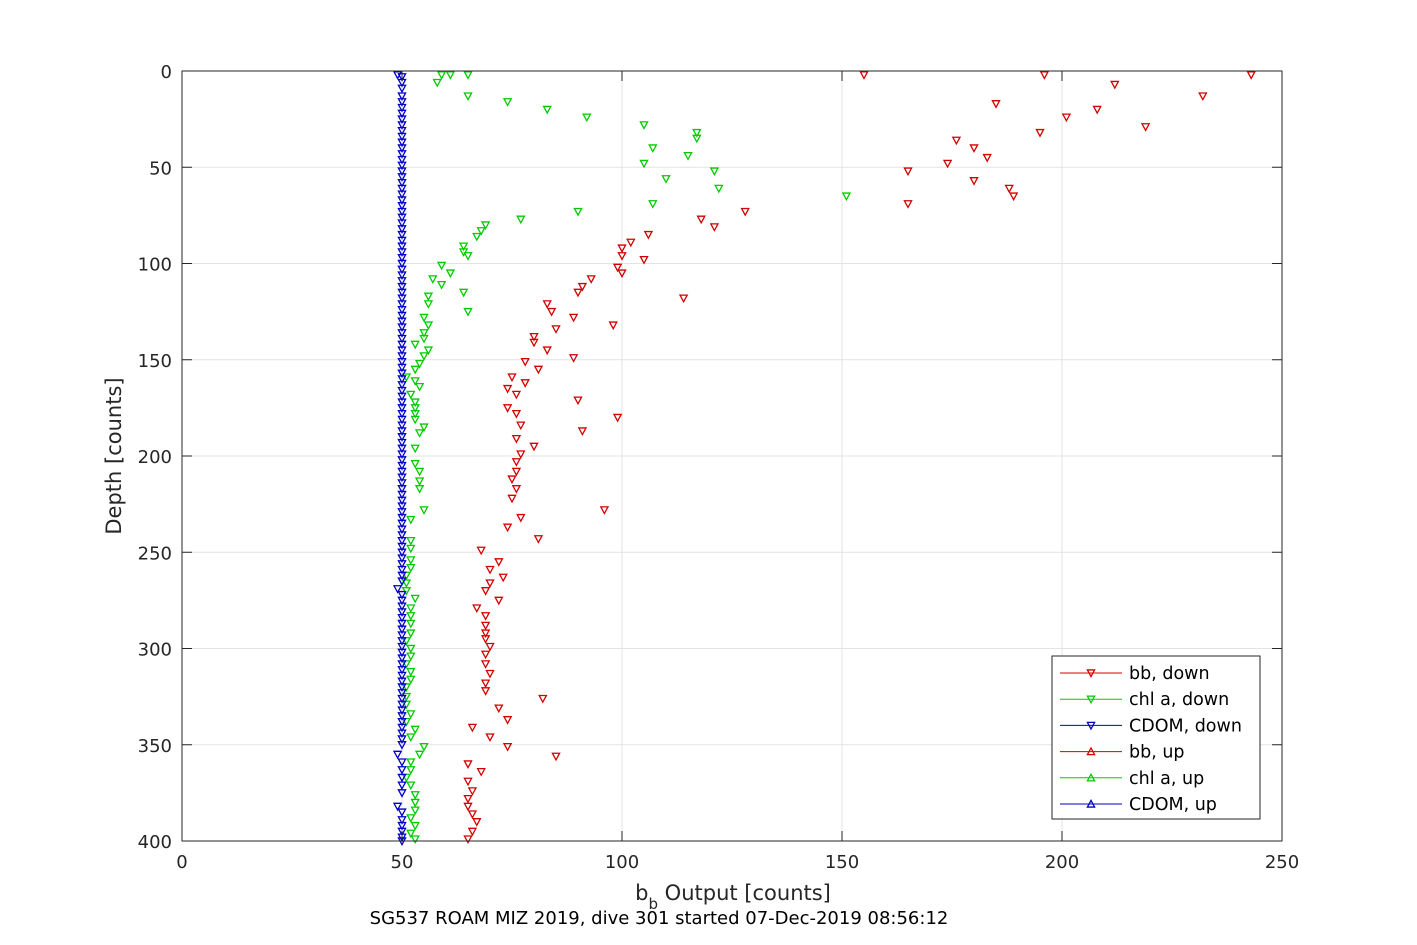  What do you see at coordinates (155, 746) in the screenshot?
I see `y-tick-label: 350` at bounding box center [155, 746].